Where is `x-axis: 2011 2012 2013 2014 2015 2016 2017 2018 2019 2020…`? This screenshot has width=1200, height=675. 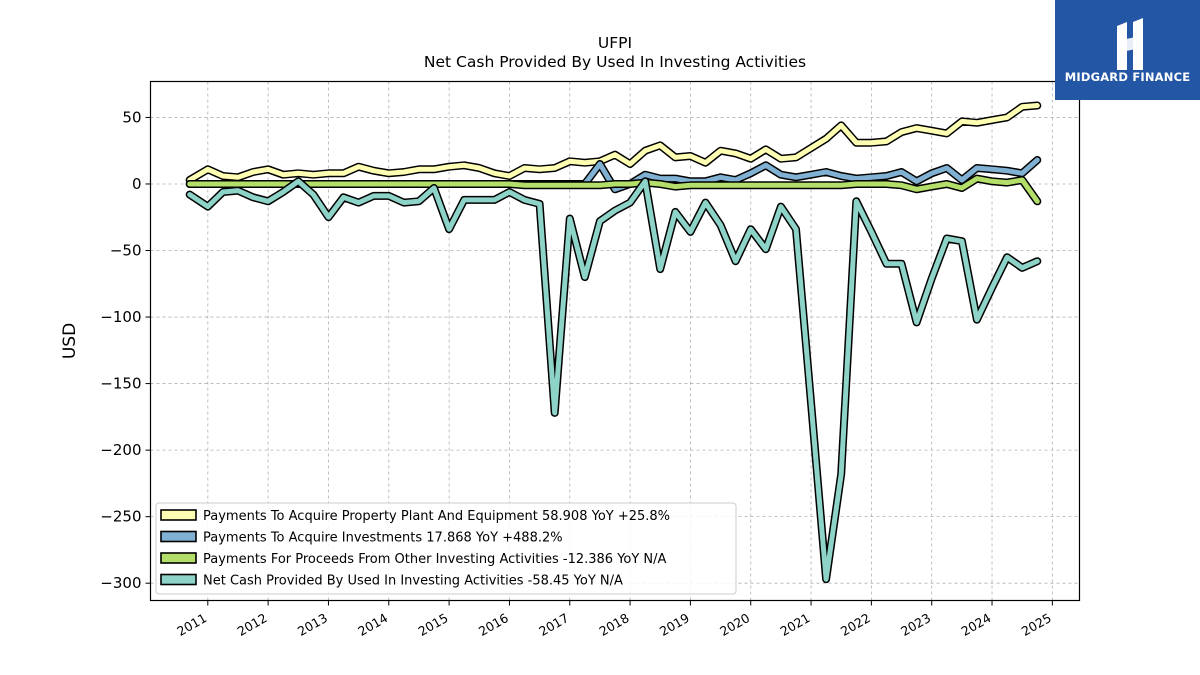 x-axis: 2011 2012 2013 2014 2015 2016 2017 2018 2019 2020… is located at coordinates (614, 619).